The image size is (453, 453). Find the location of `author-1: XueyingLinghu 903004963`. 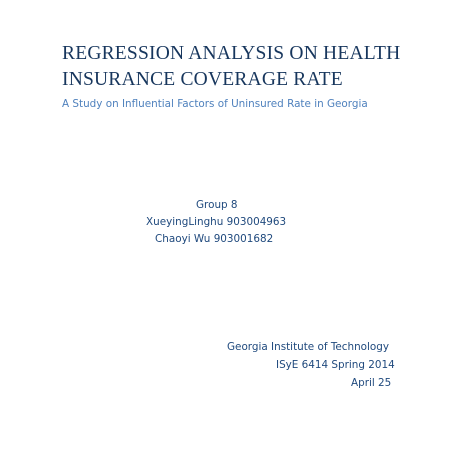

author-1: XueyingLinghu 903004963 is located at coordinates (216, 222).